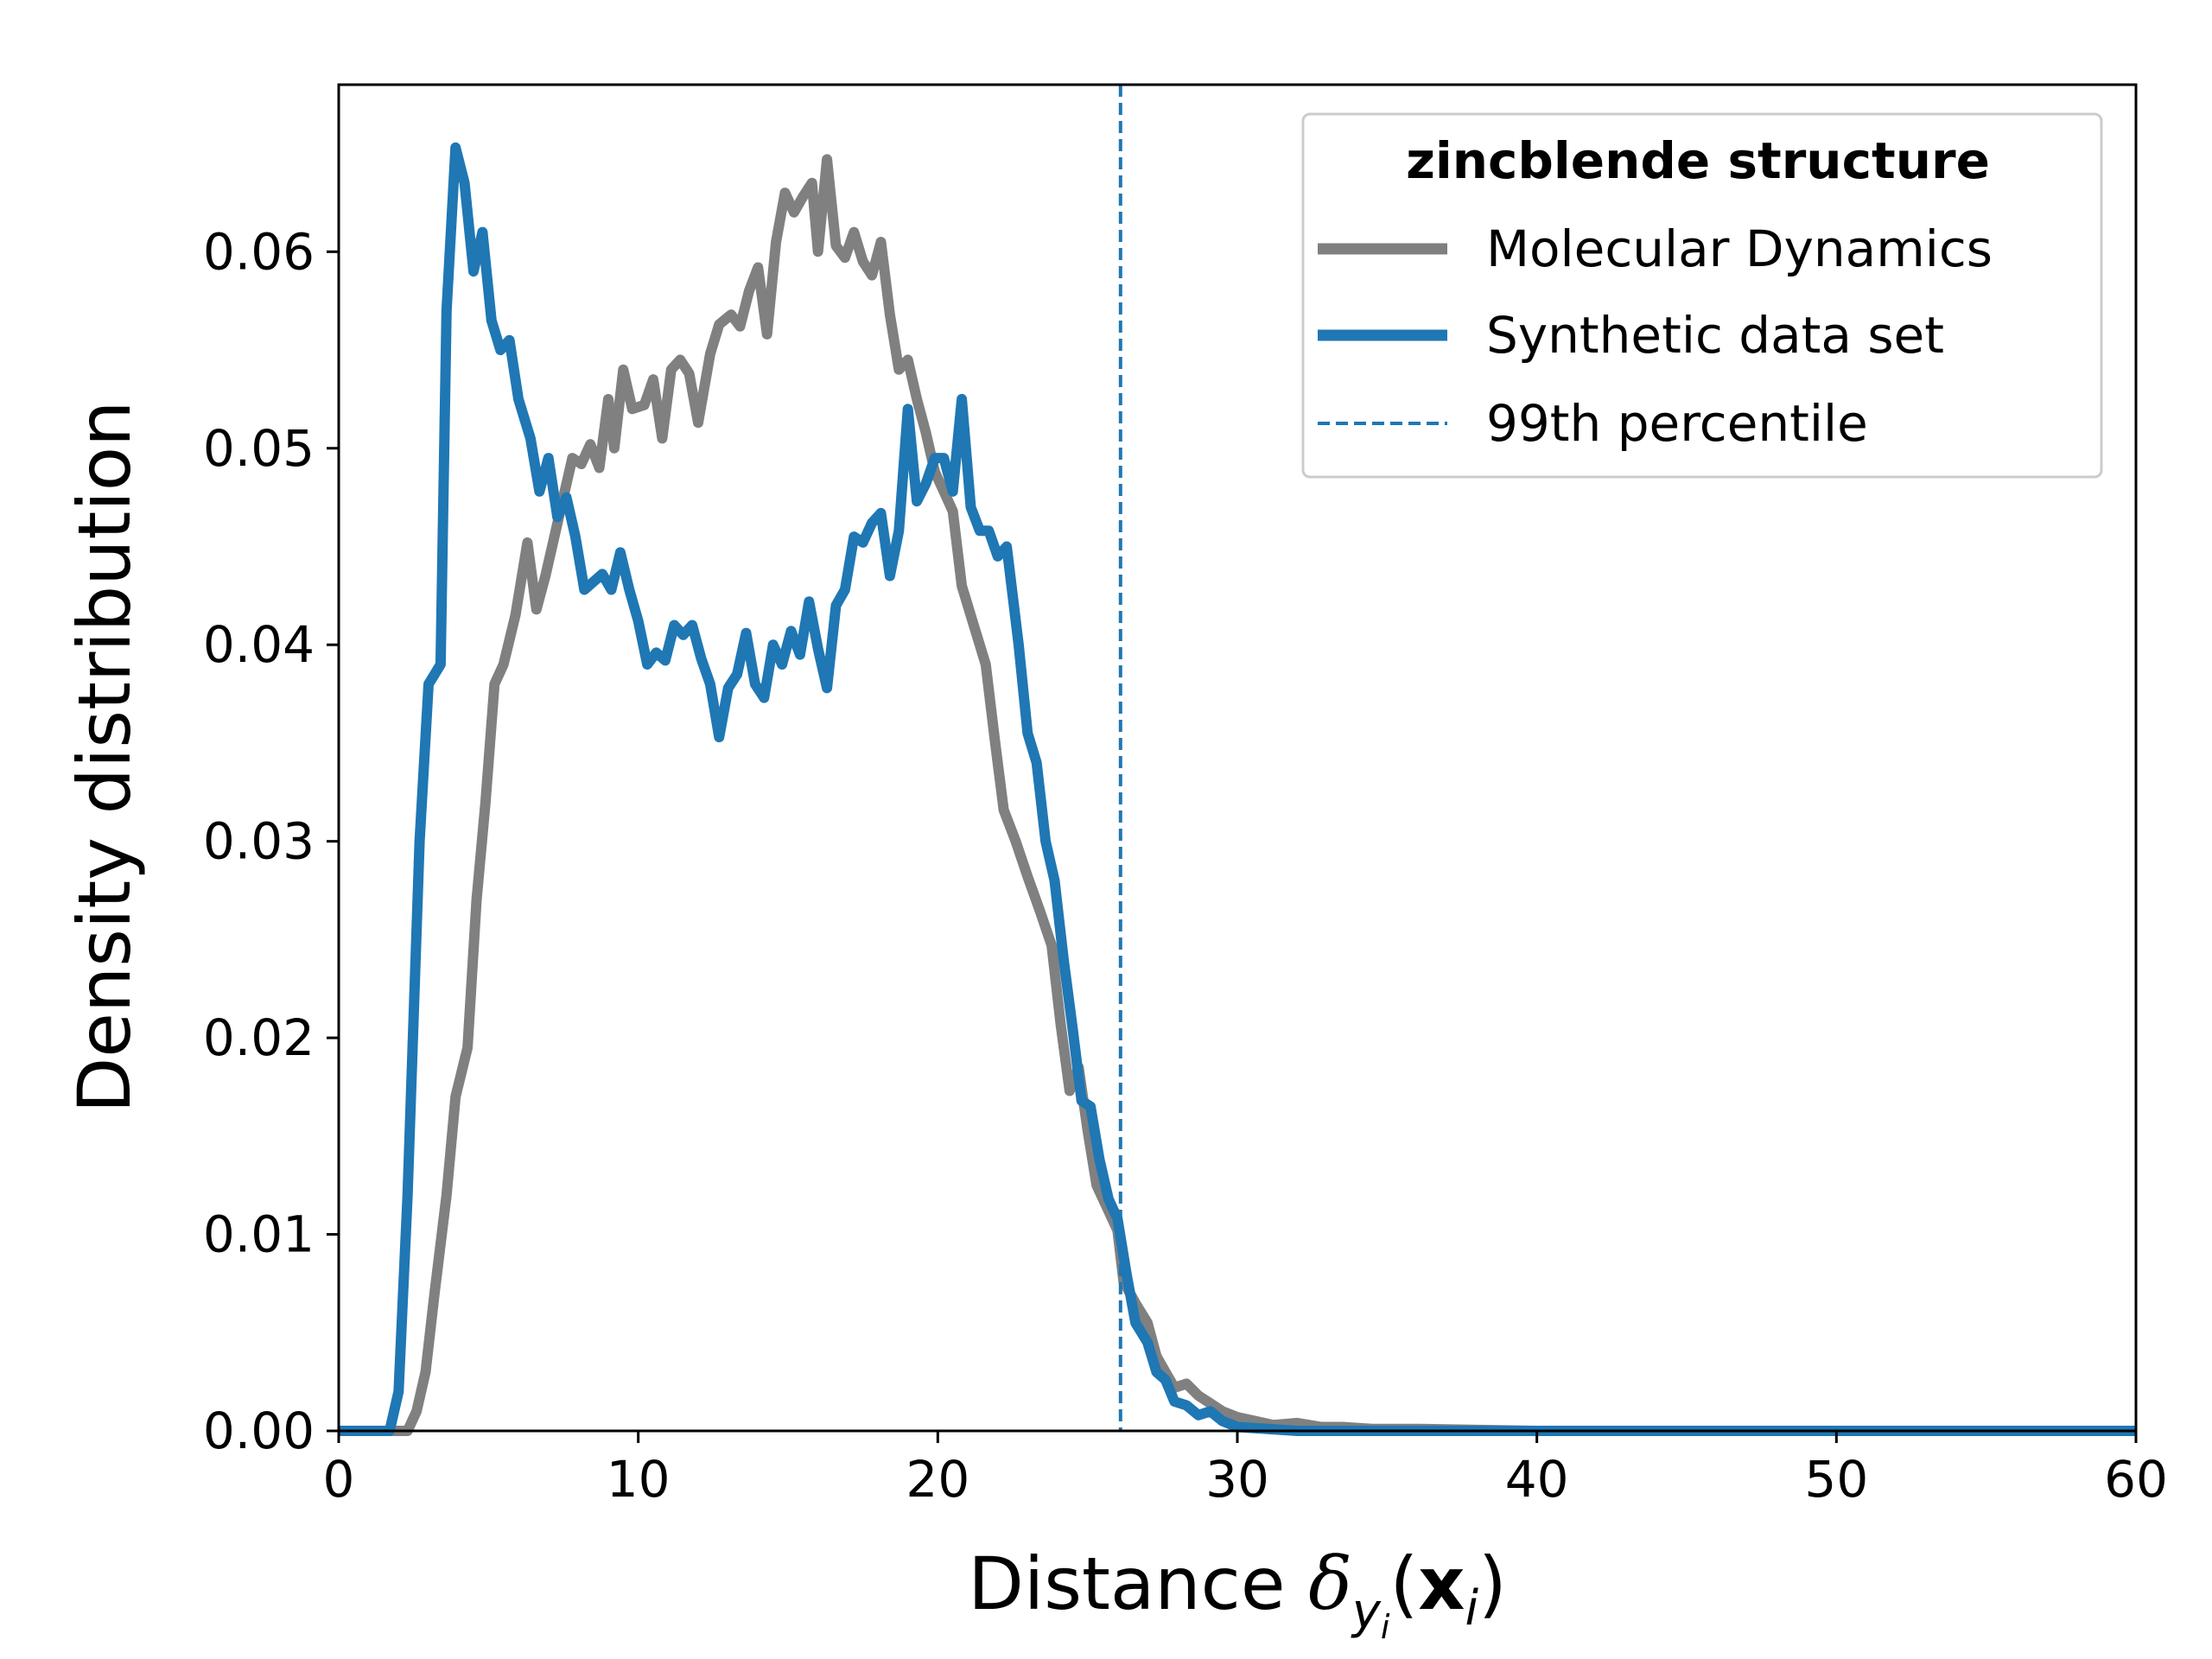 The height and width of the screenshot is (1659, 2212). What do you see at coordinates (937, 1479) in the screenshot?
I see `x-tick-label: 20` at bounding box center [937, 1479].